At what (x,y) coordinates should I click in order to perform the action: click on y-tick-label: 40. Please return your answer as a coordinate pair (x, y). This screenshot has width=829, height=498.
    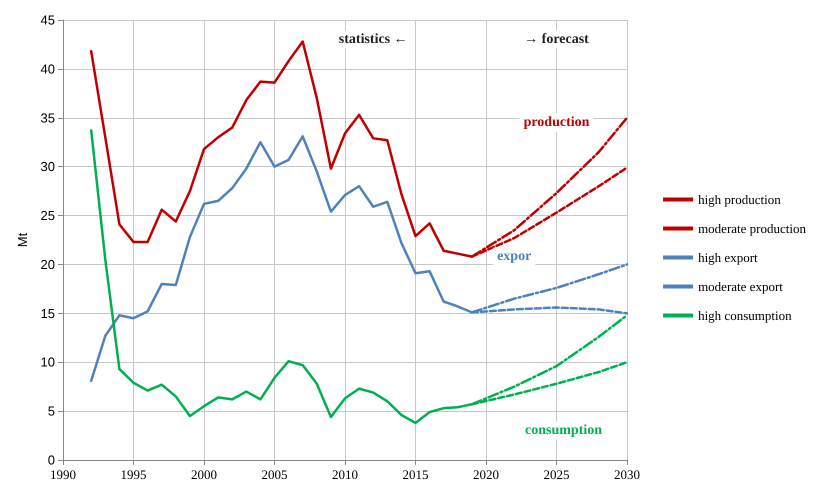
    Looking at the image, I should click on (47, 68).